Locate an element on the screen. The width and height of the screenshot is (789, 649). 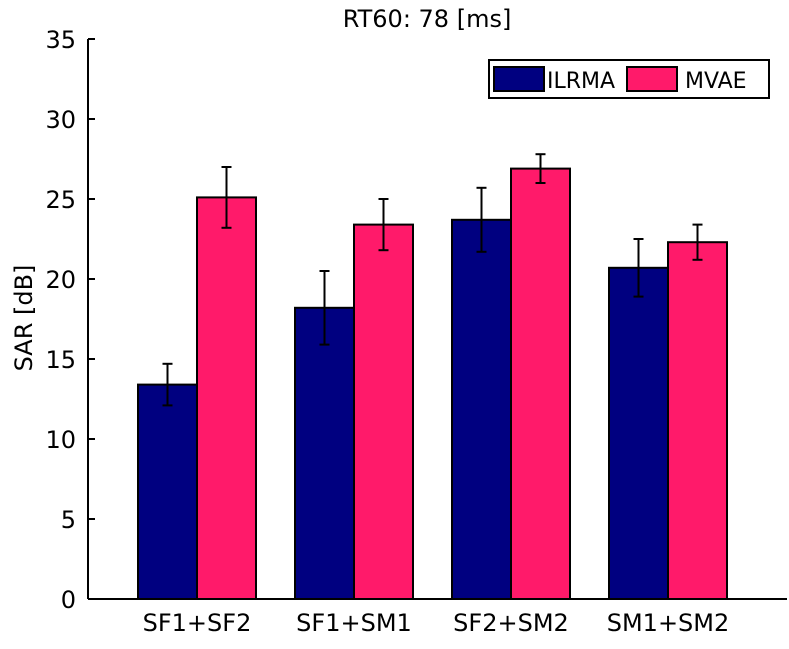
chart-title: RT60: 78 [ms] is located at coordinates (427, 19).